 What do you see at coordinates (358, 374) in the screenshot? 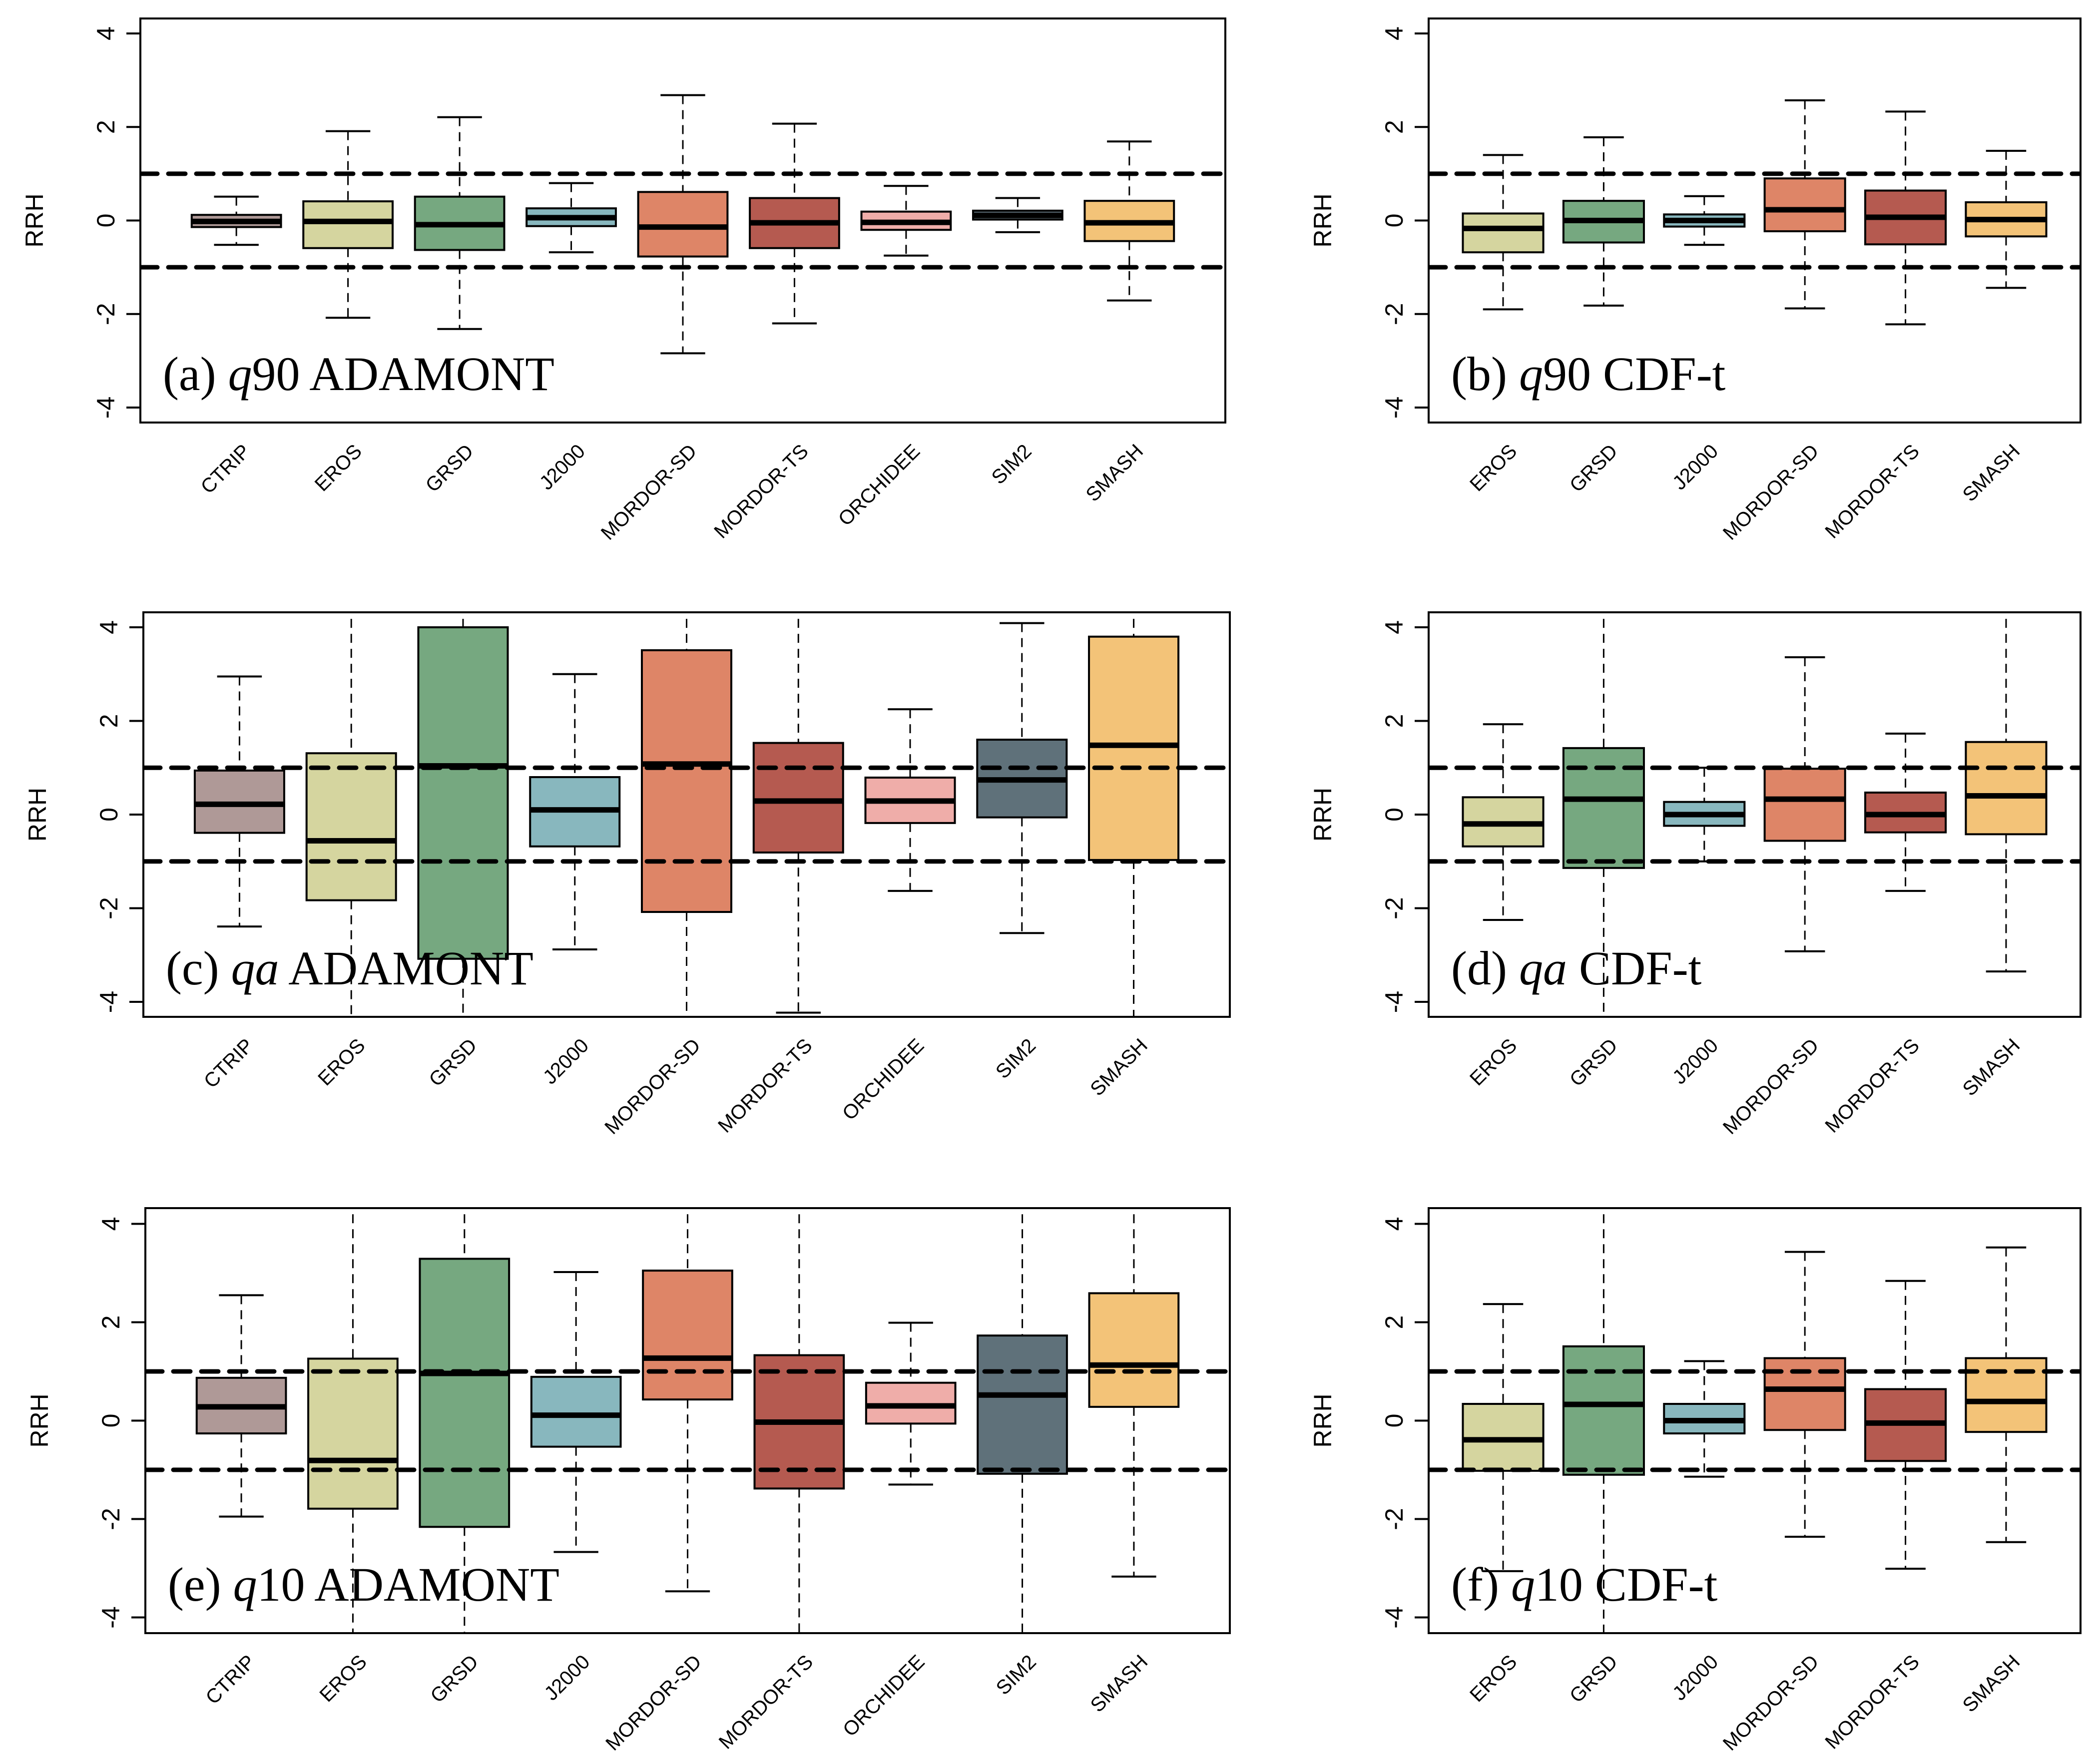
I see `panel-title: (a) q90 ADAMONT` at bounding box center [358, 374].